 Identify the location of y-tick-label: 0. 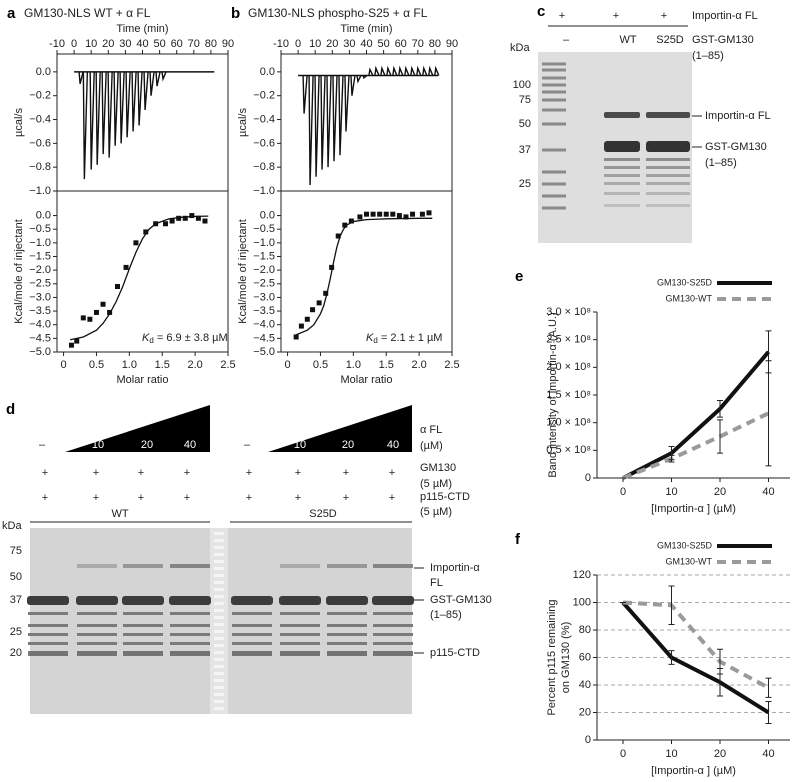
(588, 740).